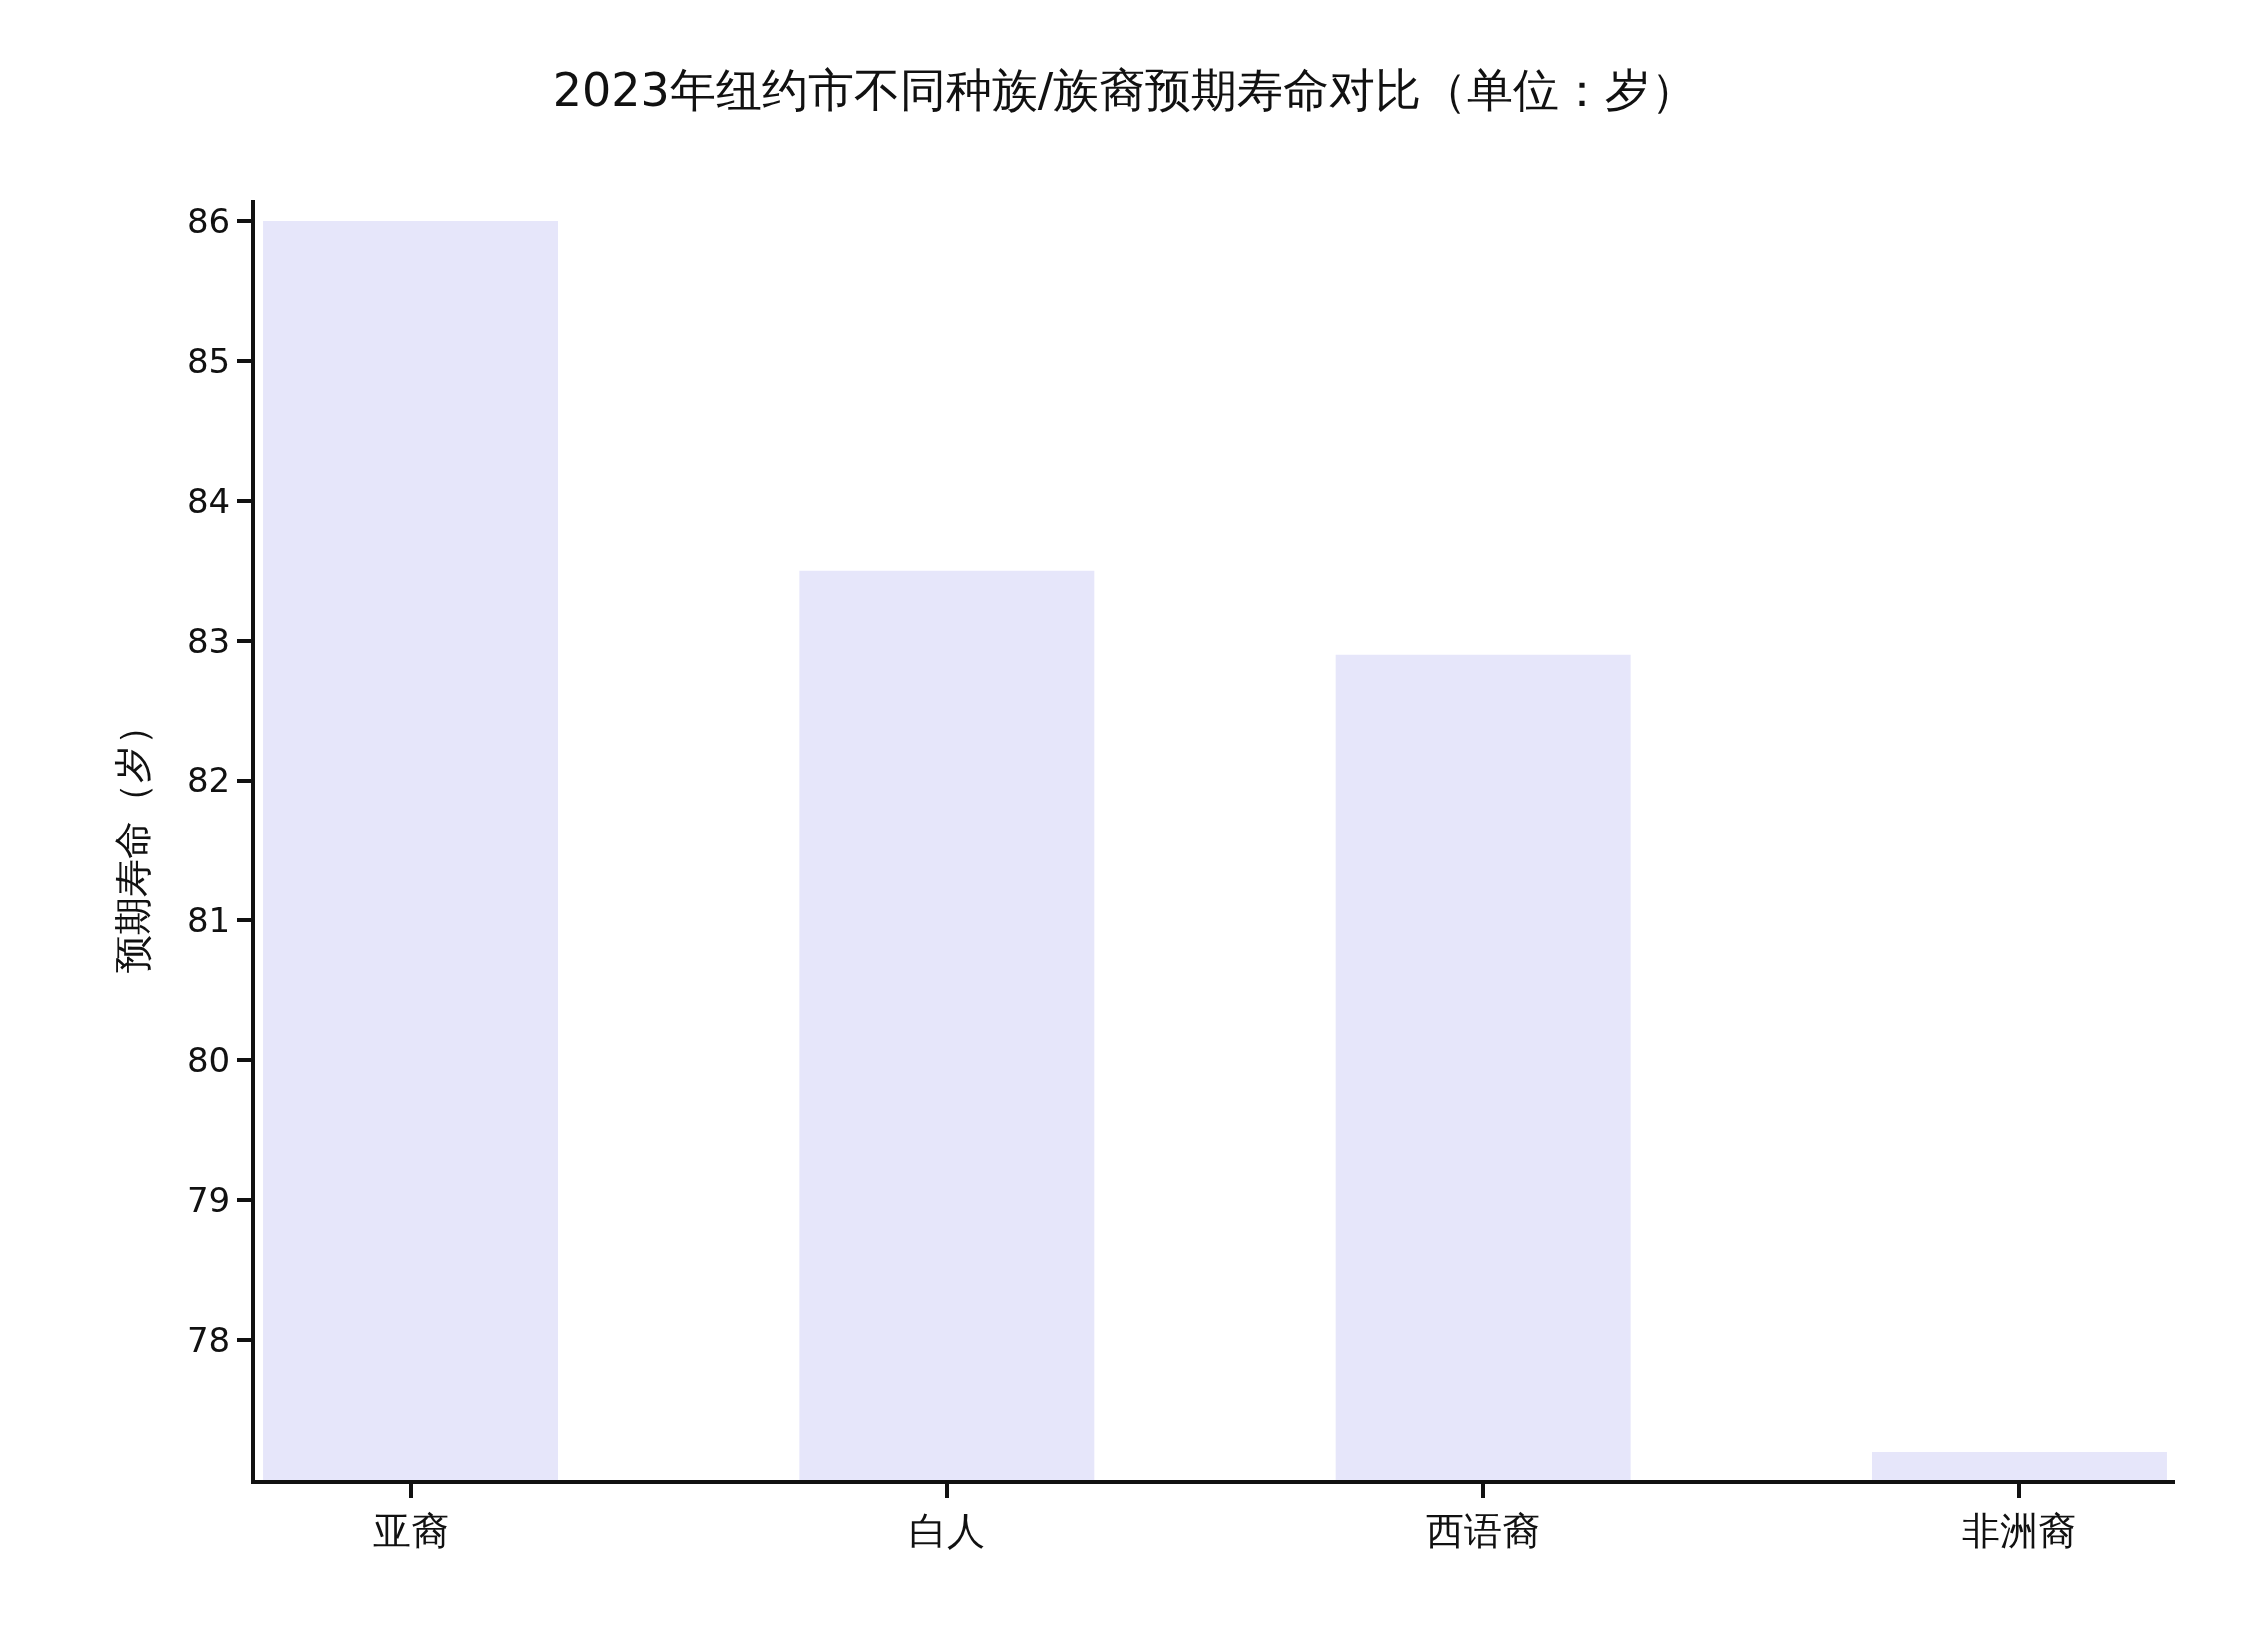 The height and width of the screenshot is (1650, 2250). Describe the element at coordinates (208, 920) in the screenshot. I see `y-tick-label: 81` at that location.